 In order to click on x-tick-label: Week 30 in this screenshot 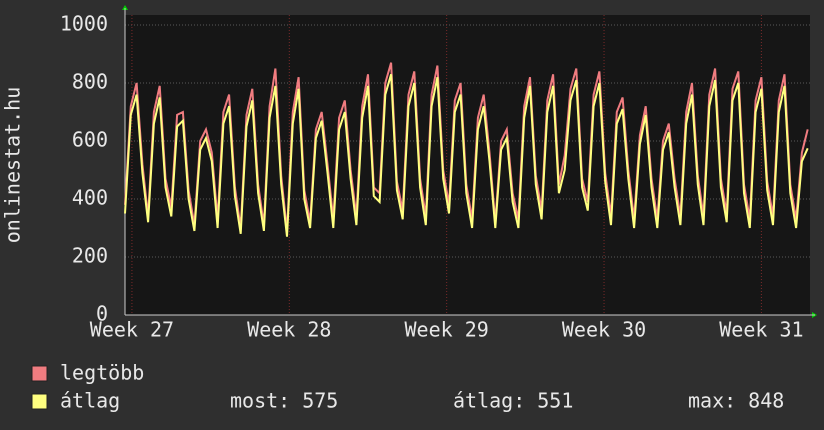, I will do `click(604, 330)`.